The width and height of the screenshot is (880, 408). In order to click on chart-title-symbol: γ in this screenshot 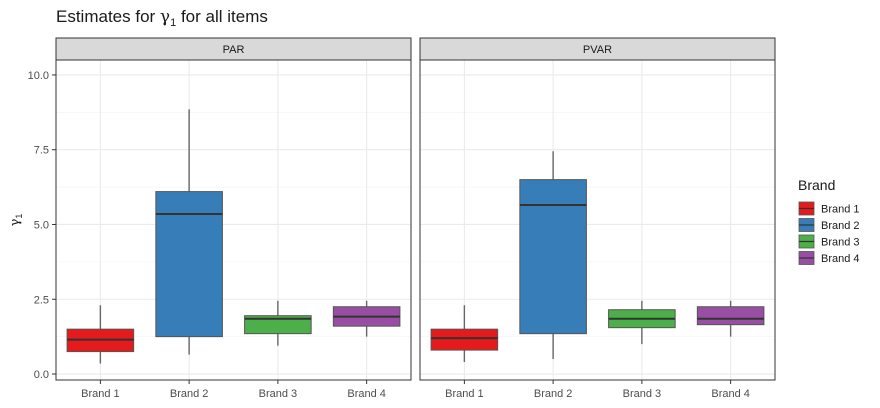, I will do `click(165, 17)`.